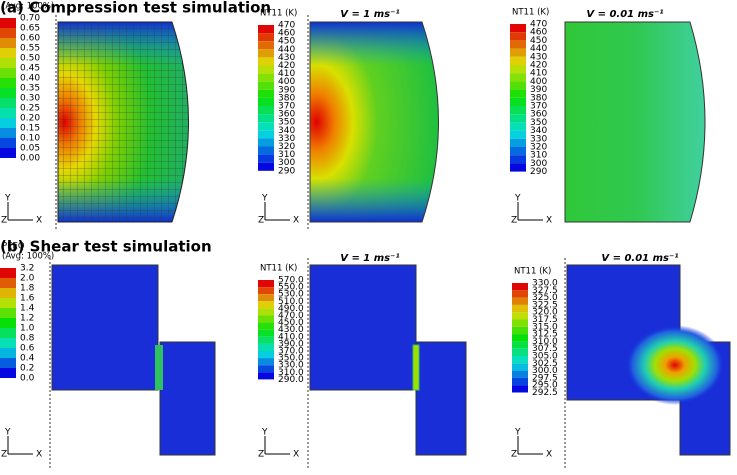  What do you see at coordinates (291, 359) in the screenshot?
I see `legend-value: 350.0` at bounding box center [291, 359].